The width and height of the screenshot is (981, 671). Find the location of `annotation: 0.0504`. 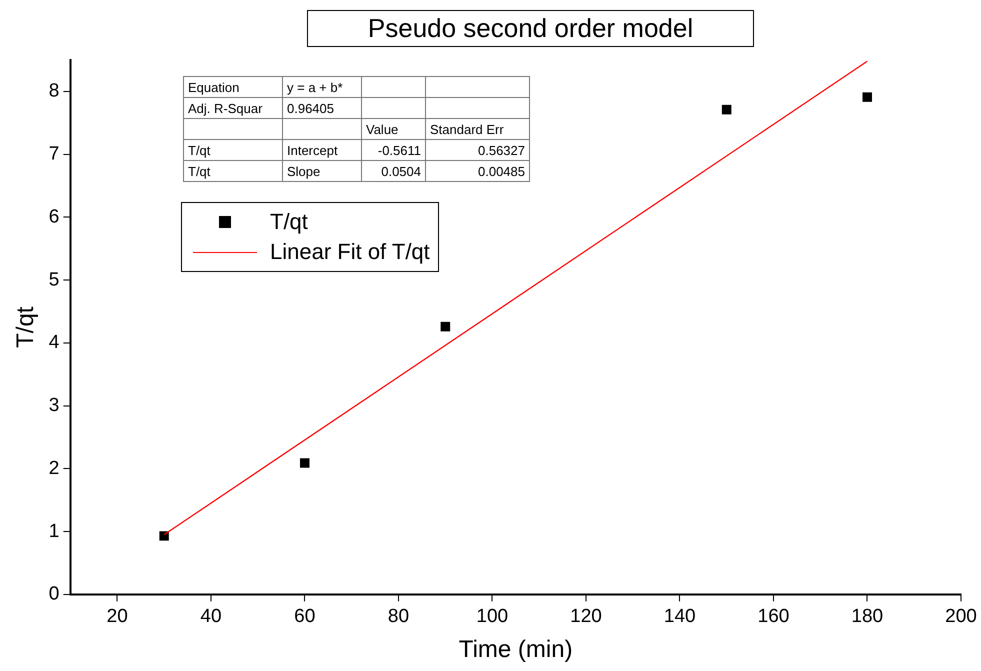

annotation: 0.0504 is located at coordinates (394, 171).